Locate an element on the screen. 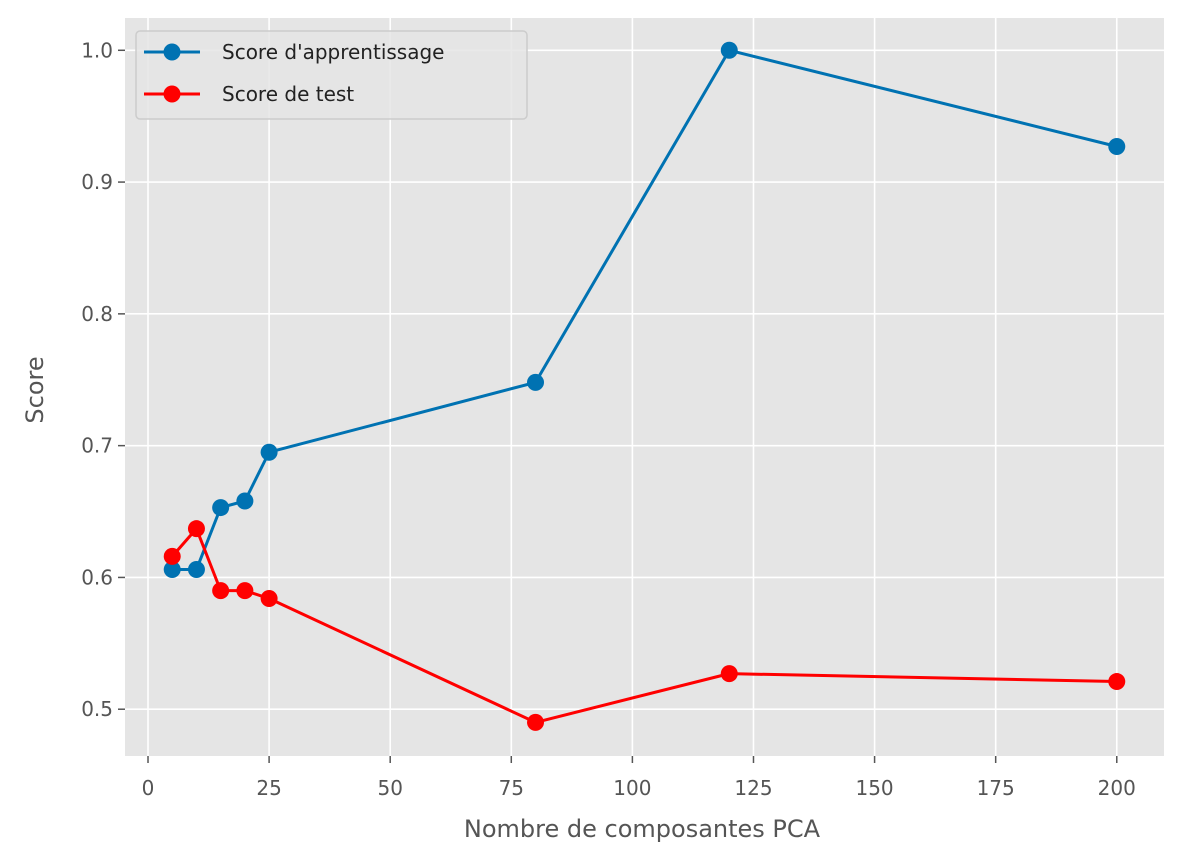 This screenshot has width=1182, height=863. x-axis-label: Nombre de composantes PCA is located at coordinates (642, 829).